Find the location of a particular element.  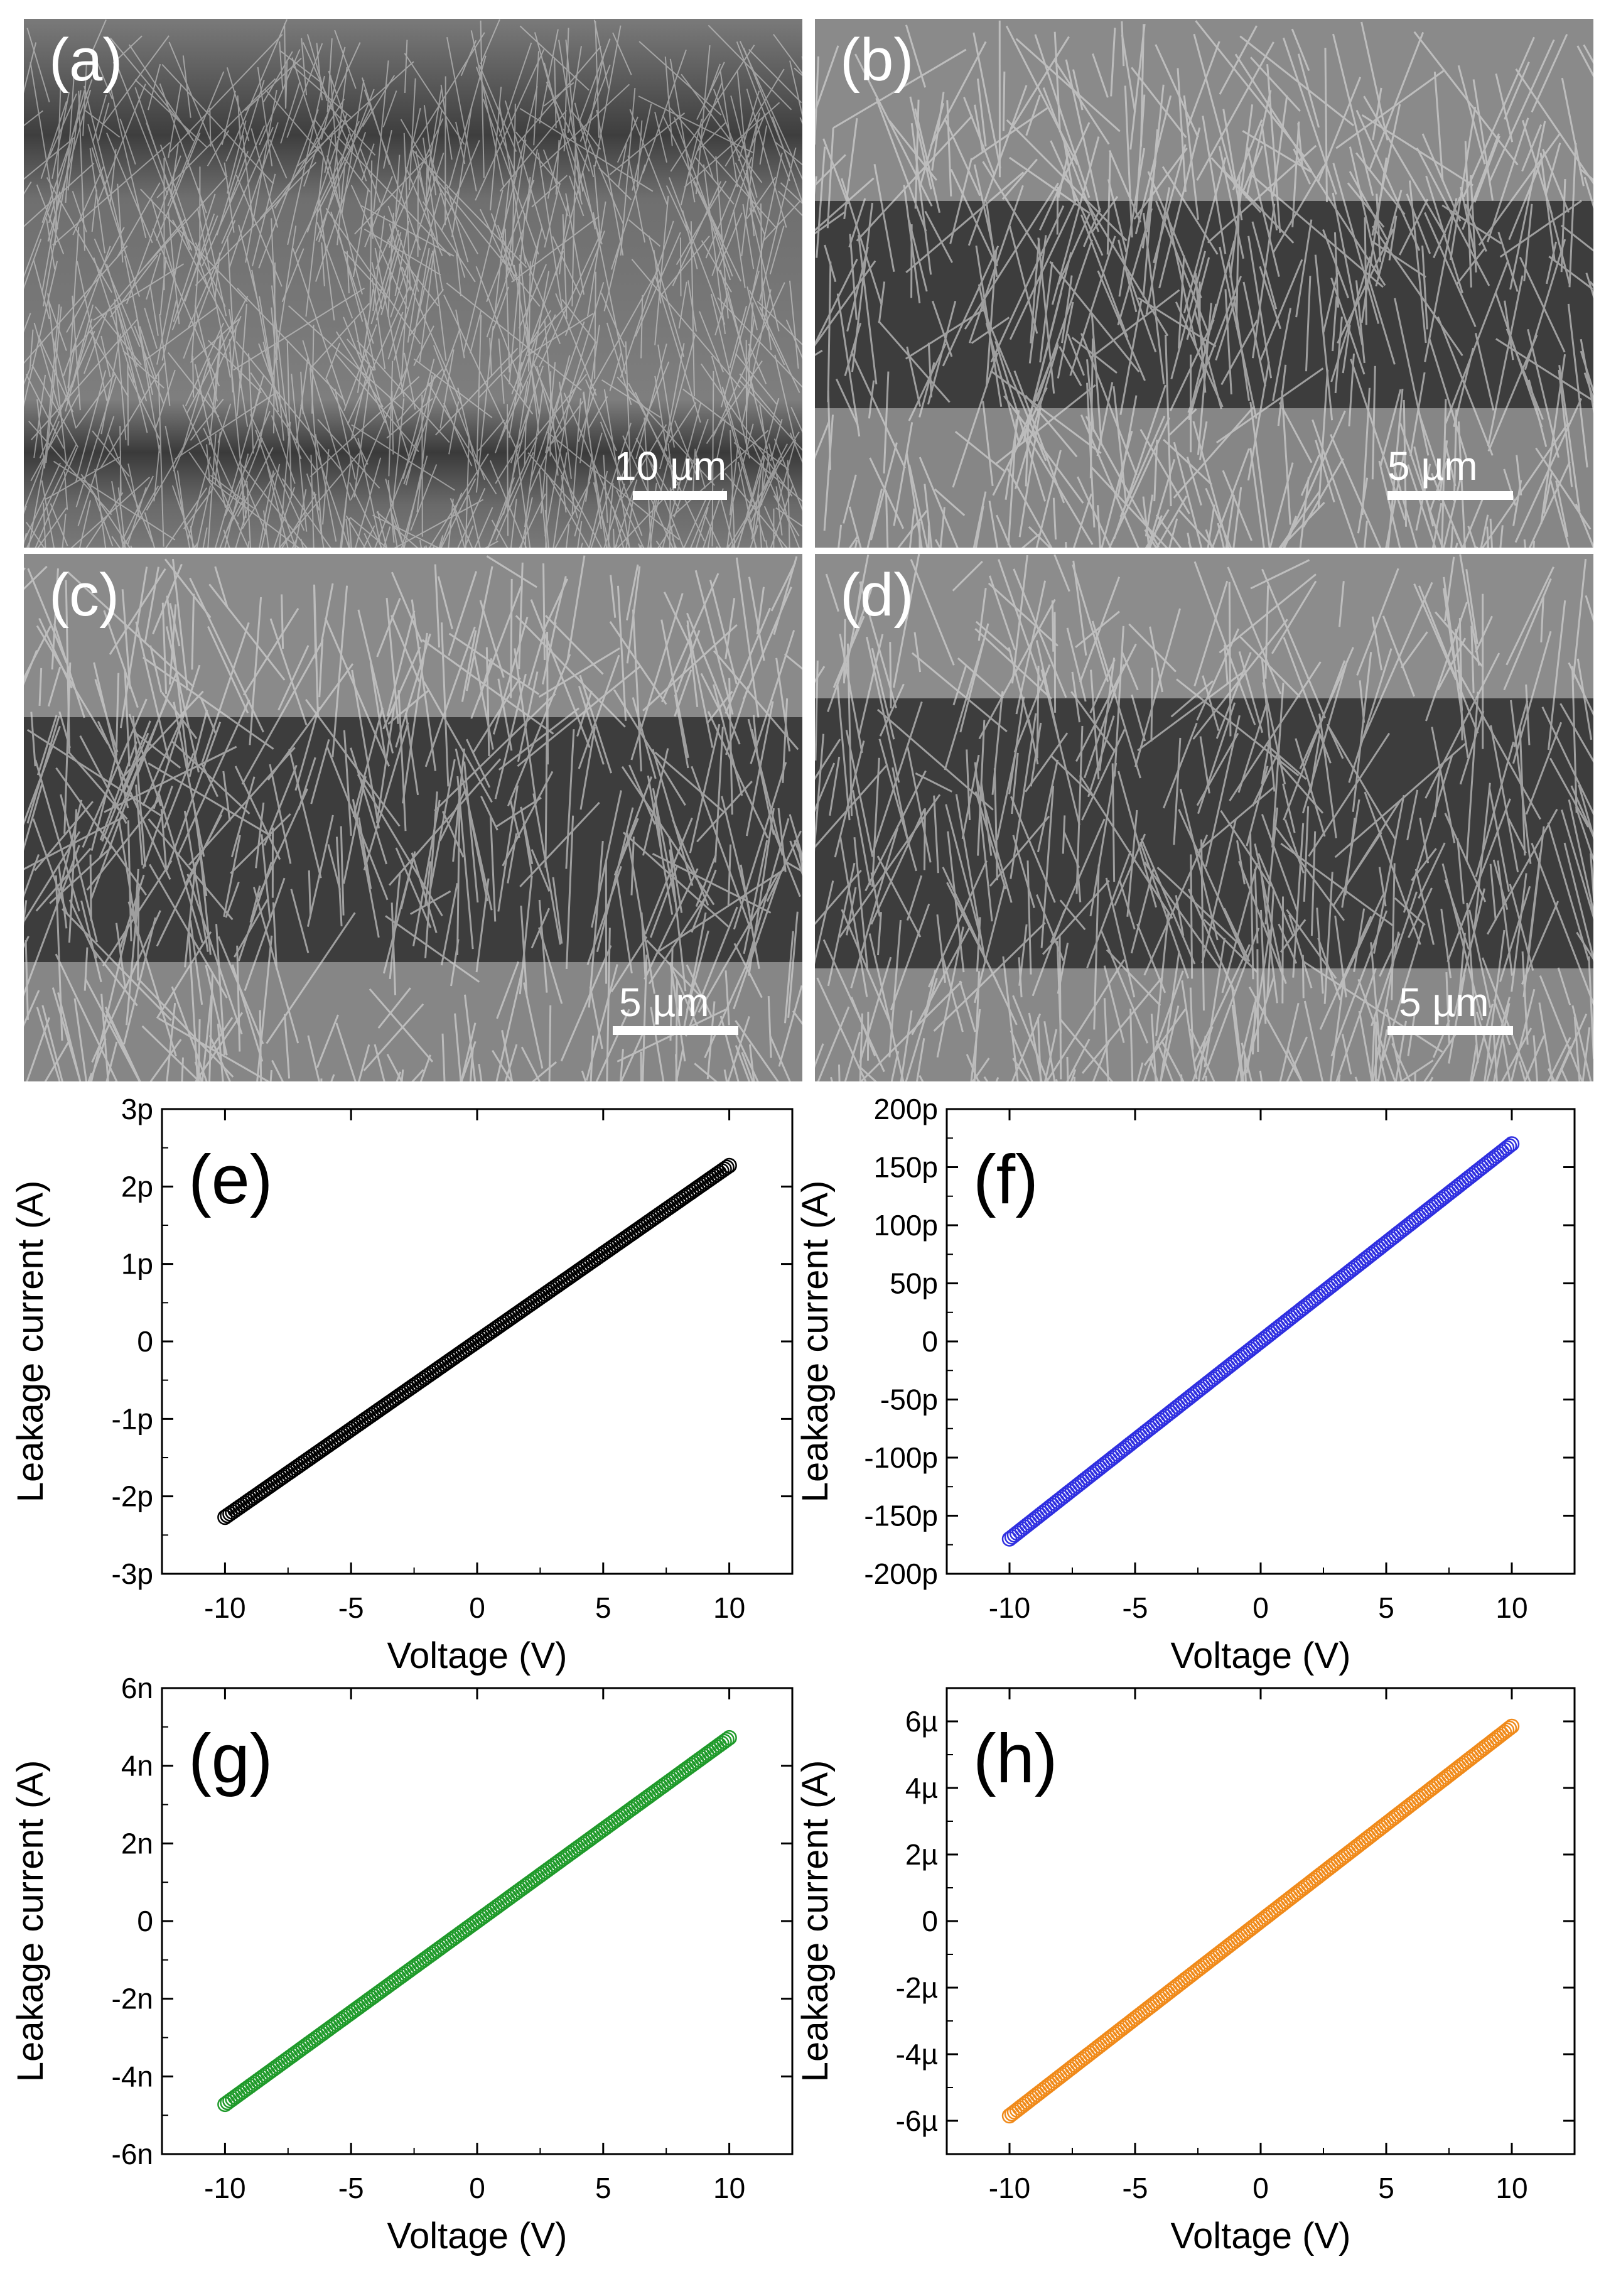

y-tick-label: -4µ is located at coordinates (917, 2054).